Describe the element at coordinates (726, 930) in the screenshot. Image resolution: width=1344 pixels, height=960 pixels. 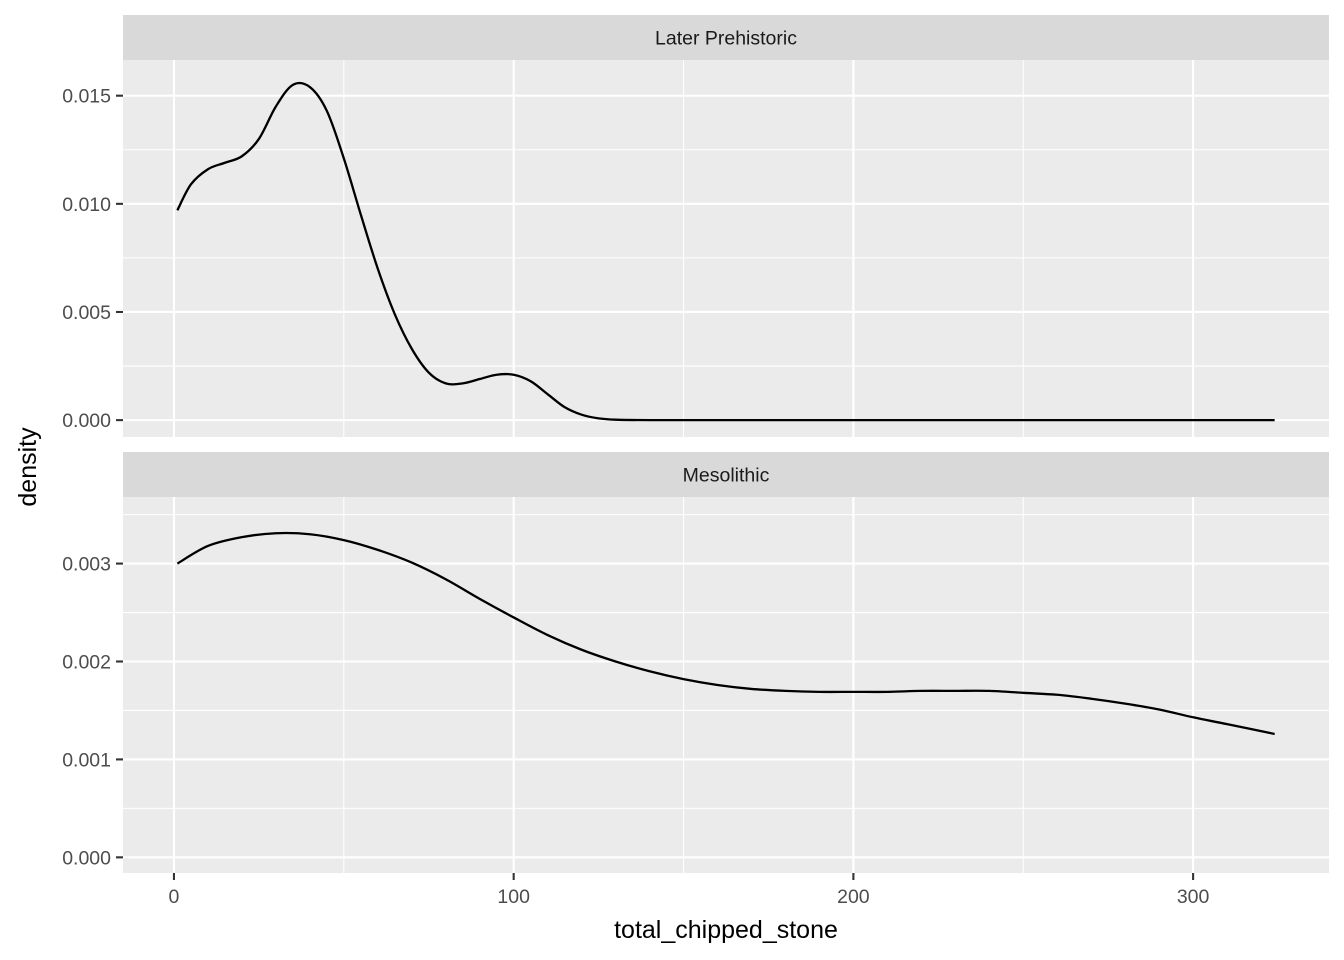
I see `x-axis-title: total_chipped_stone` at that location.